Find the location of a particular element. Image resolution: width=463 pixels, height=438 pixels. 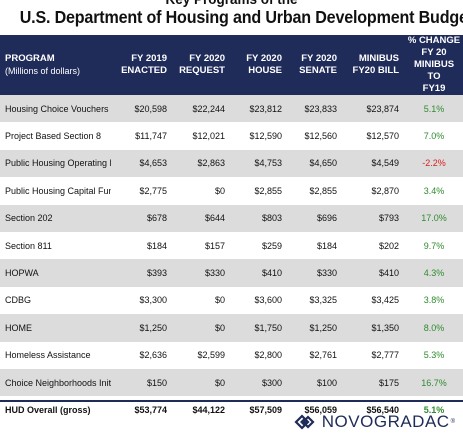

pct-change-cell: 7.0% is located at coordinates (434, 136).